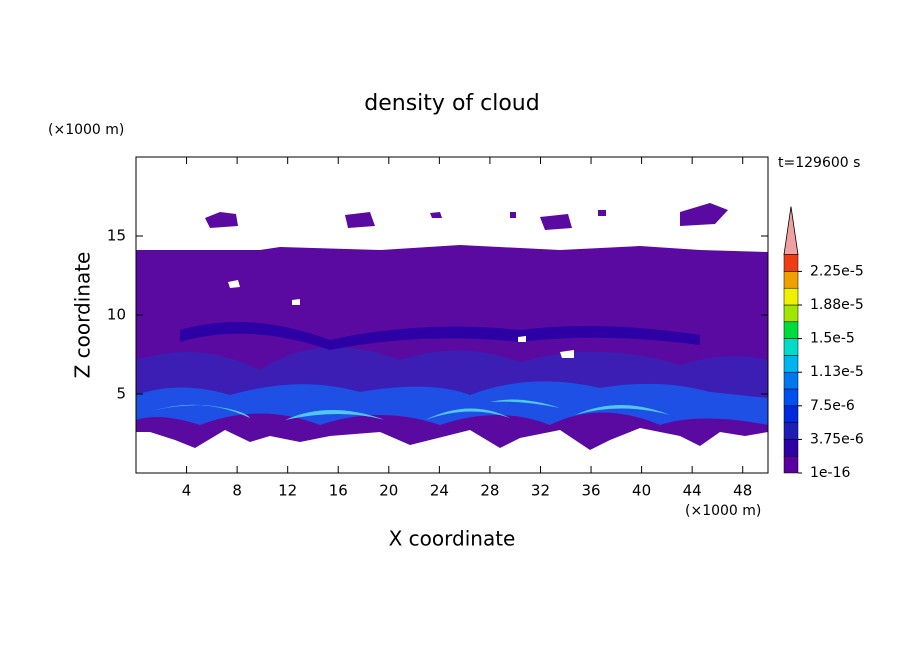  Describe the element at coordinates (187, 491) in the screenshot. I see `x-tick-label: 4` at that location.